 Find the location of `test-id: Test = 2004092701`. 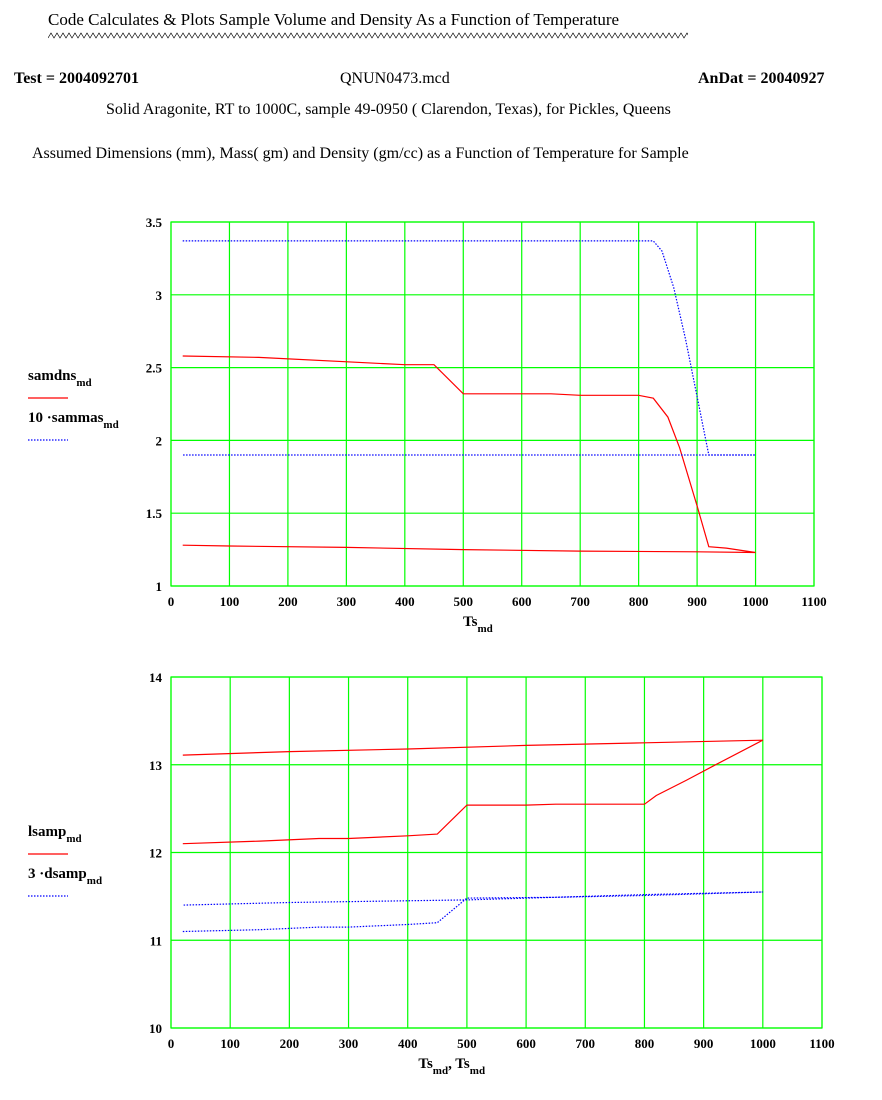

test-id: Test = 2004092701 is located at coordinates (76, 78).